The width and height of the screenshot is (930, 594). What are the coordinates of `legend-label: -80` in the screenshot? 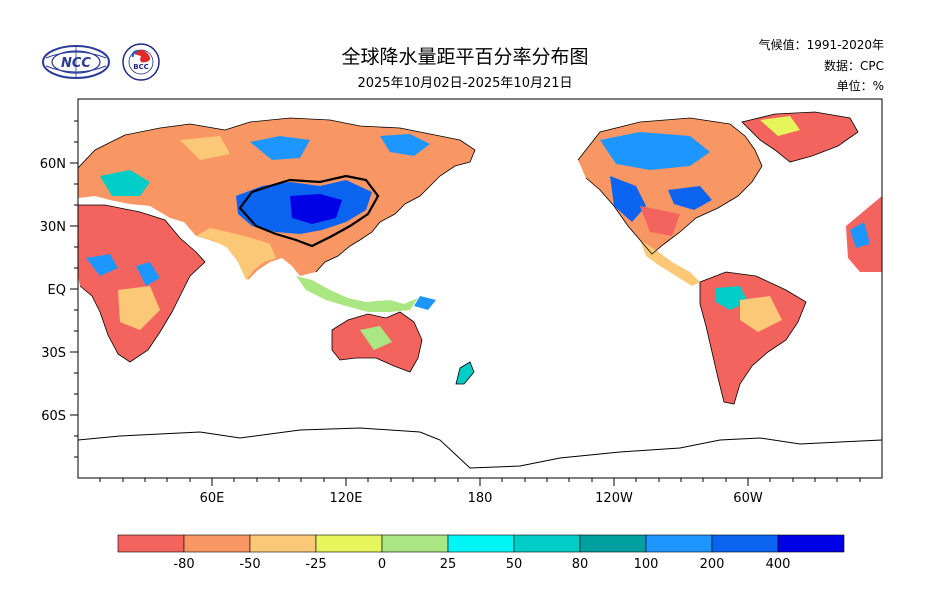 It's located at (183, 564).